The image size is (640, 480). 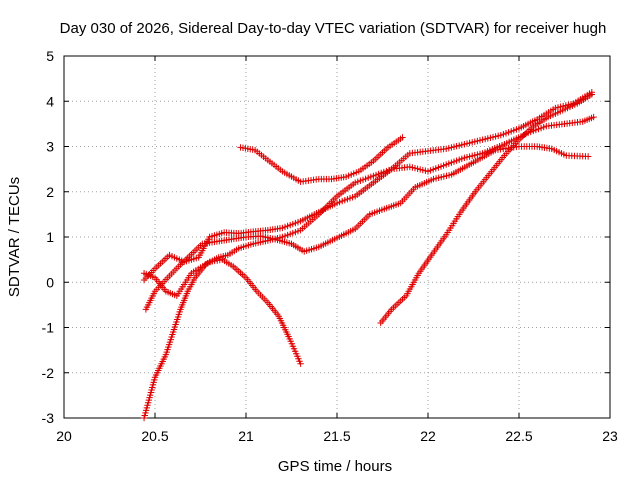 I want to click on x-tick-label: 21.5, so click(x=336, y=436).